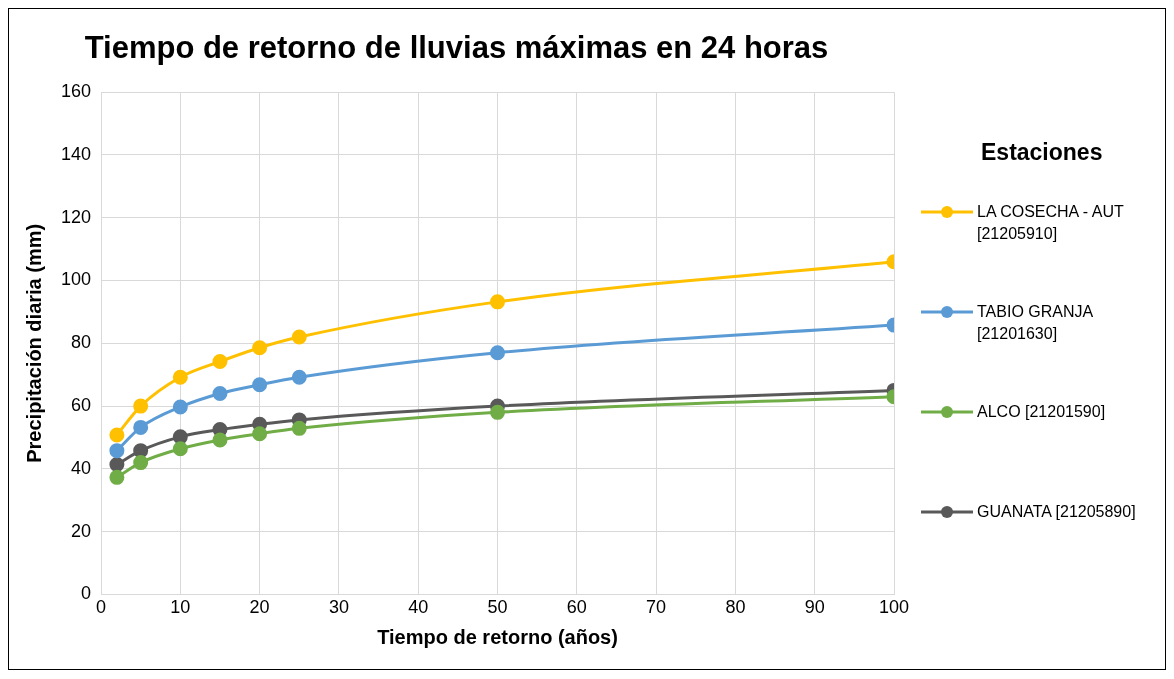  Describe the element at coordinates (76, 91) in the screenshot. I see `y-tick-label: 160` at that location.